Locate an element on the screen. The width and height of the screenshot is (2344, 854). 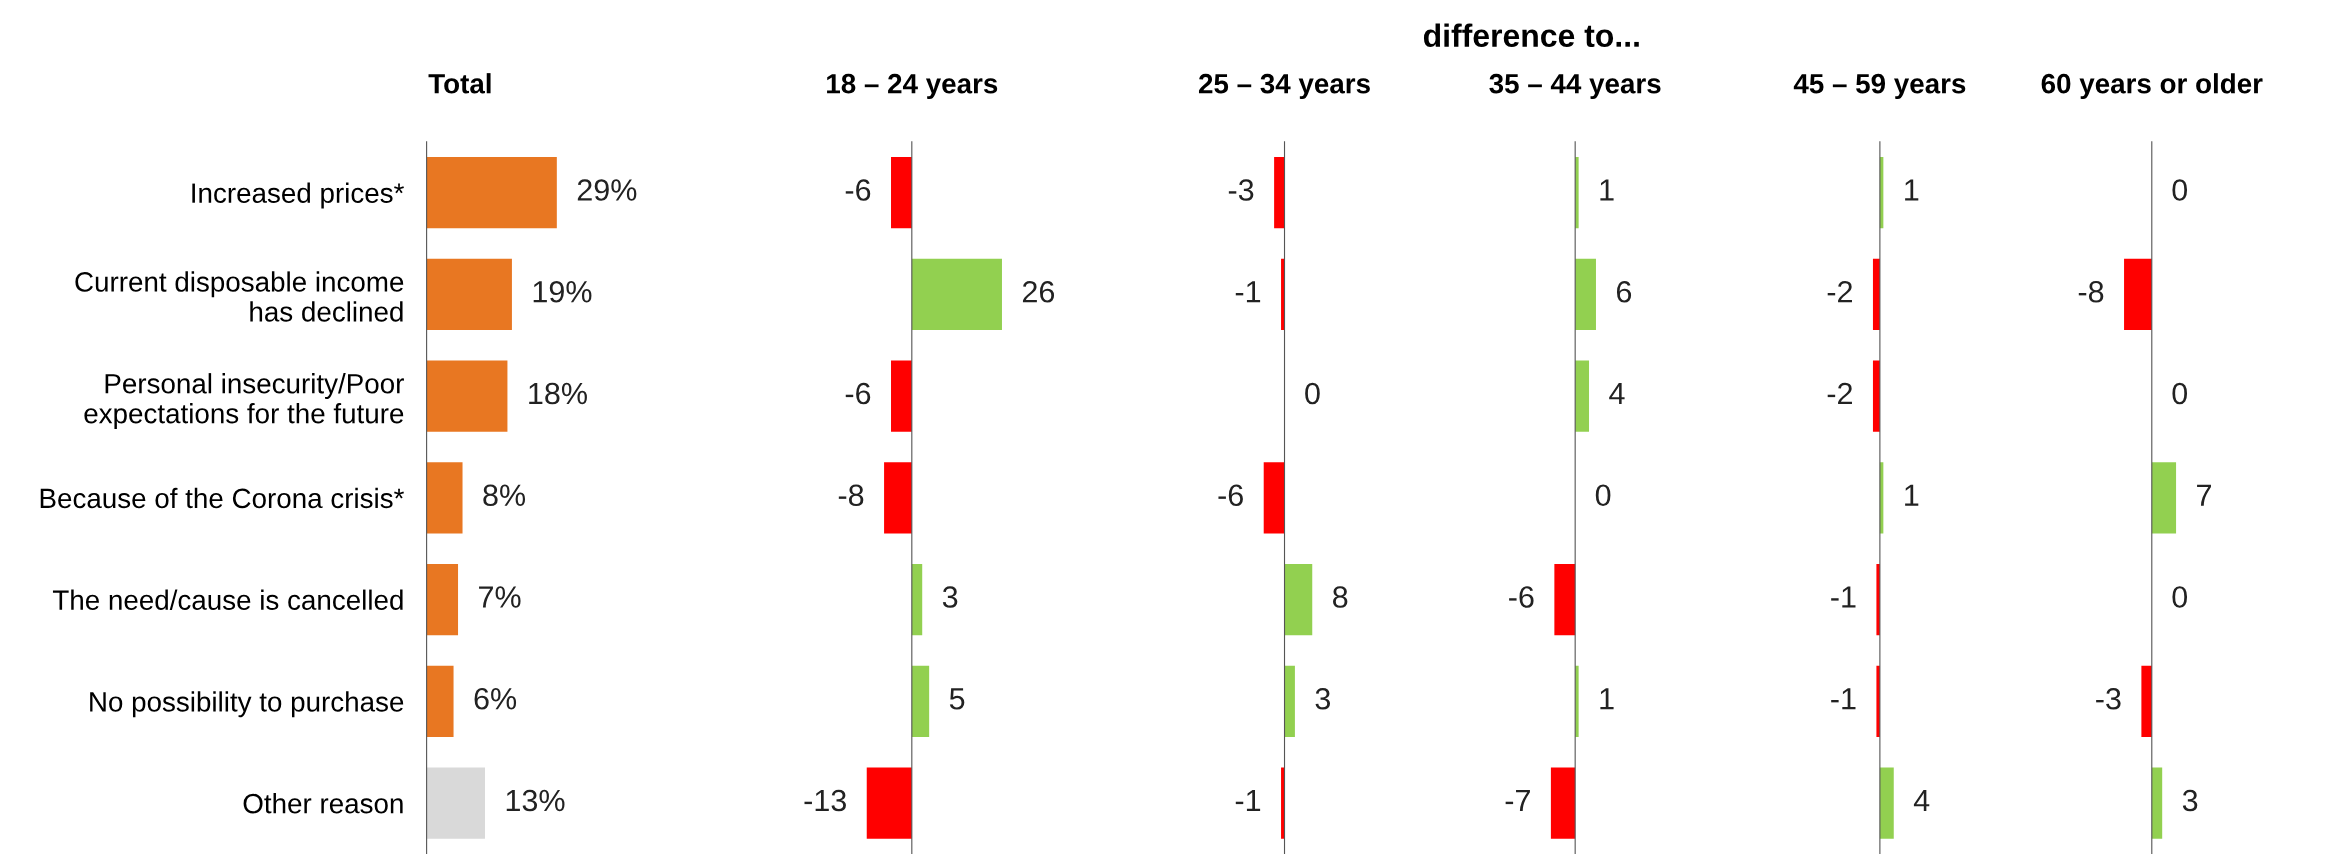
data-label: 7% is located at coordinates (500, 597).